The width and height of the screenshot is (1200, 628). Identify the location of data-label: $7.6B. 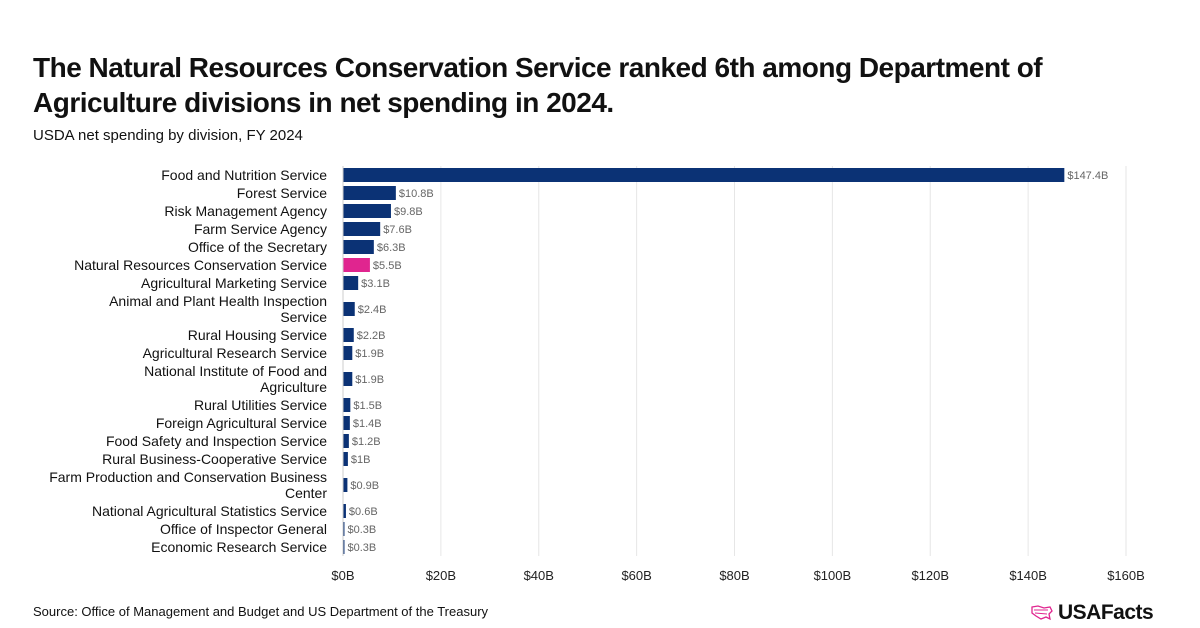
(397, 230).